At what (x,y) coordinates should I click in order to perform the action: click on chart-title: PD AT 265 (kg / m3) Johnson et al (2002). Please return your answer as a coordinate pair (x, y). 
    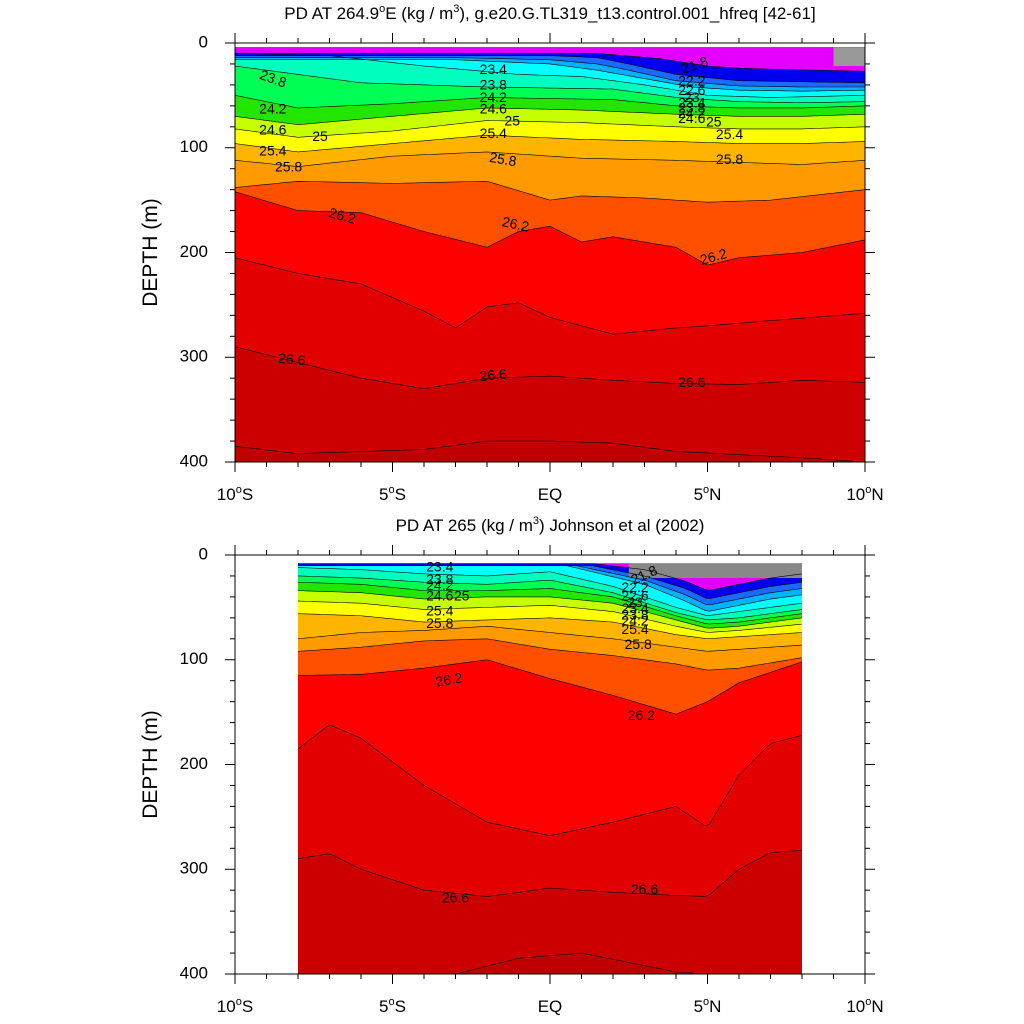
    Looking at the image, I should click on (550, 525).